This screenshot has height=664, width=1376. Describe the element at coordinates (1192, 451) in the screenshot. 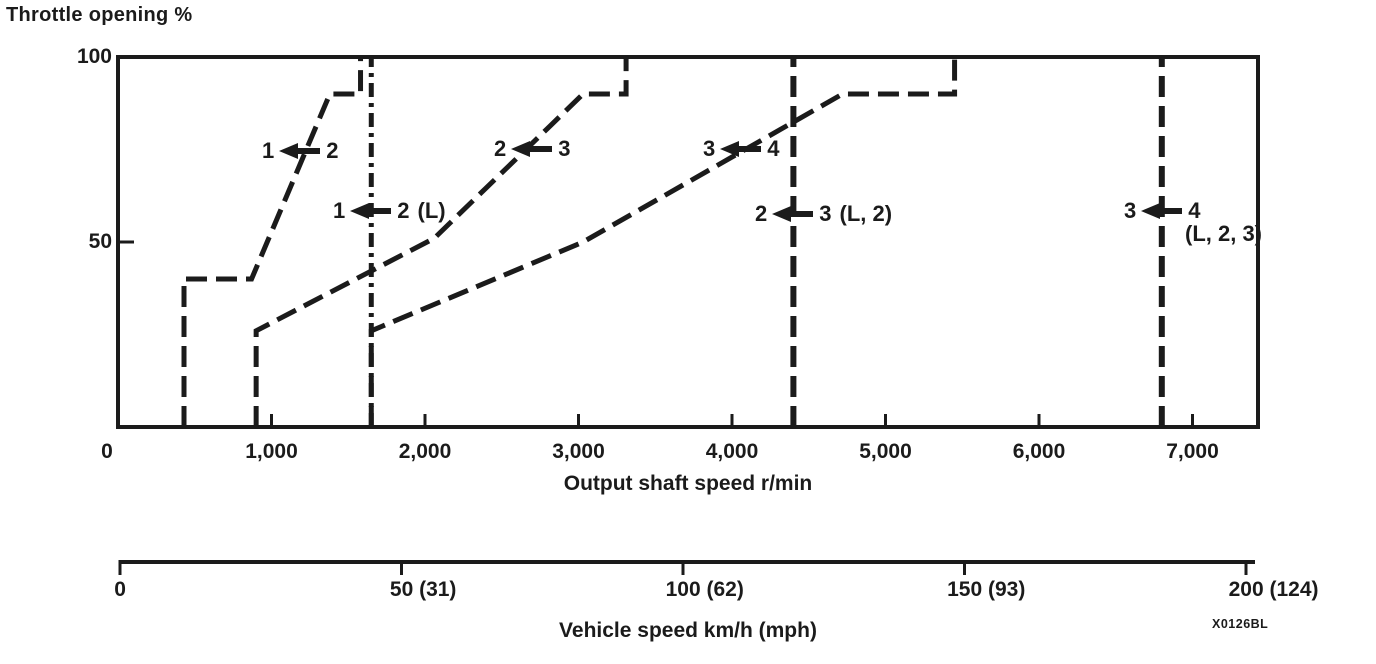

I see `x-axis-tick-label: 7,000` at that location.